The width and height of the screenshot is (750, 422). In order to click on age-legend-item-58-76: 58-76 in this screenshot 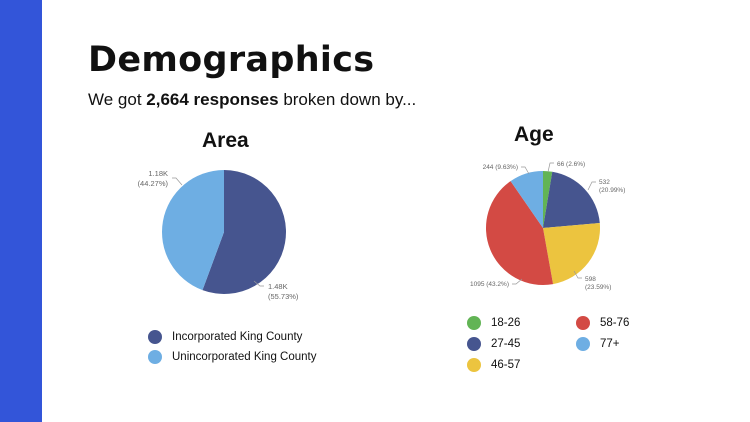, I will do `click(602, 323)`.